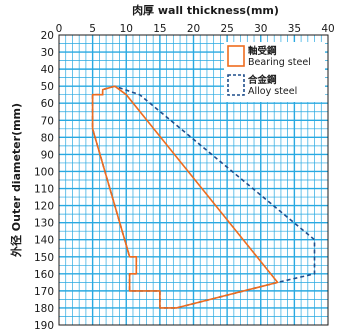 The width and height of the screenshot is (353, 329). Describe the element at coordinates (44, 190) in the screenshot. I see `y-tick-label: 110` at that location.